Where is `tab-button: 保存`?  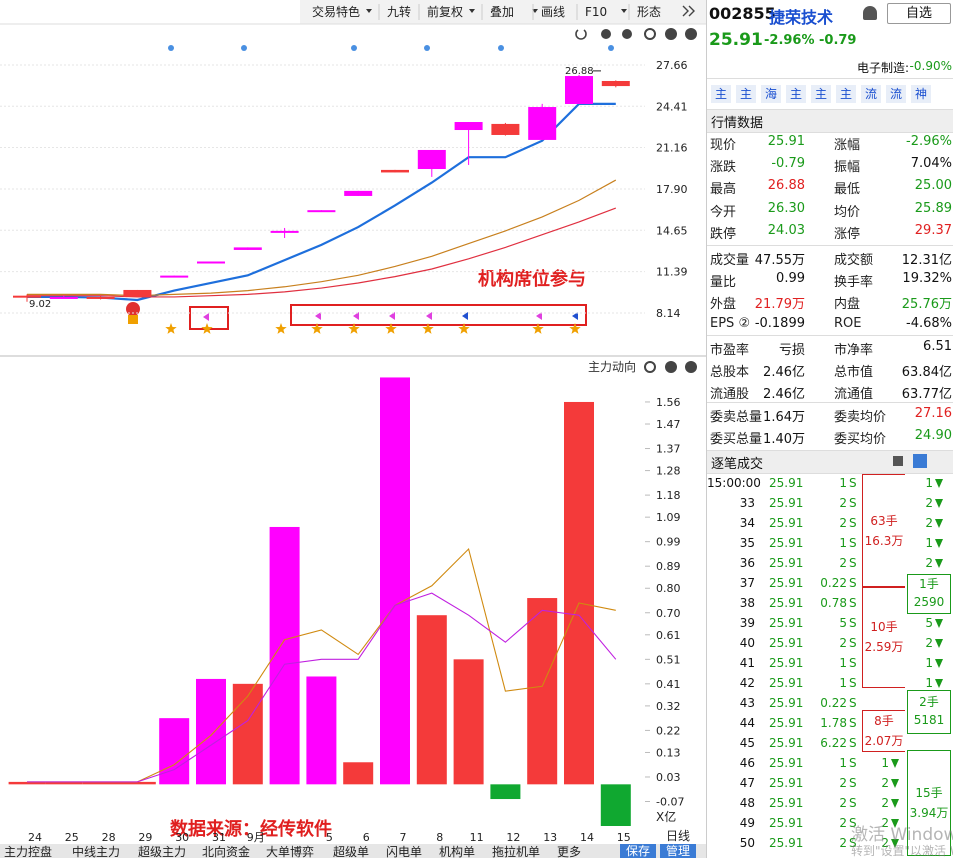
tab-button: 保存 is located at coordinates (638, 851).